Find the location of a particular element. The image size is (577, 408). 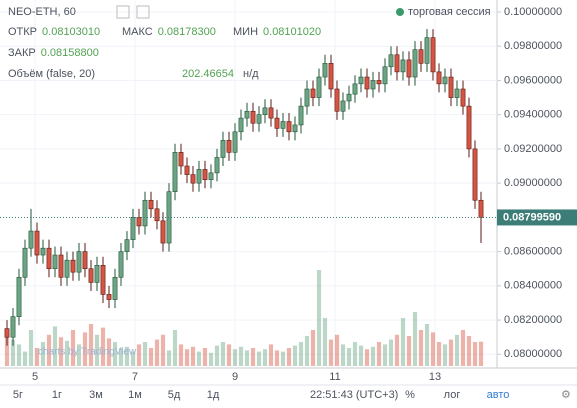

range-button: 5д is located at coordinates (174, 395).